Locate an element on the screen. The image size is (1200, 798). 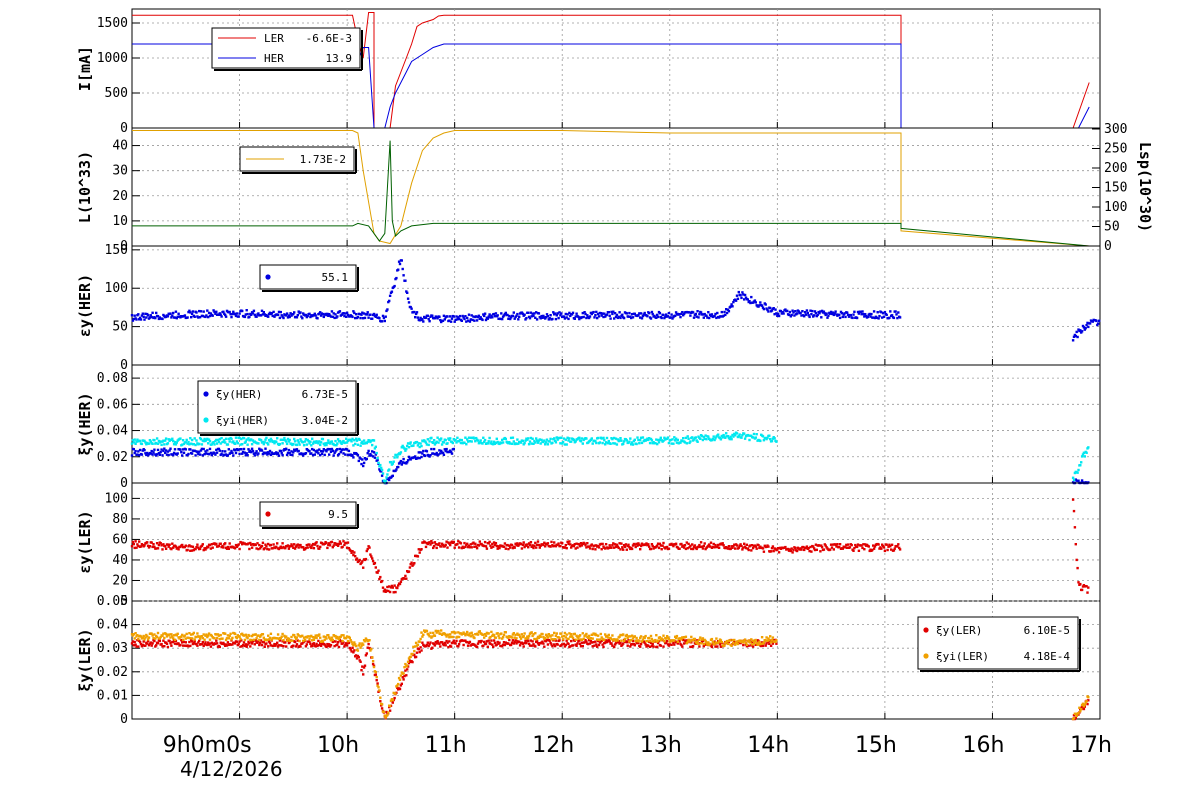
series-line is located at coordinates (611, 193).